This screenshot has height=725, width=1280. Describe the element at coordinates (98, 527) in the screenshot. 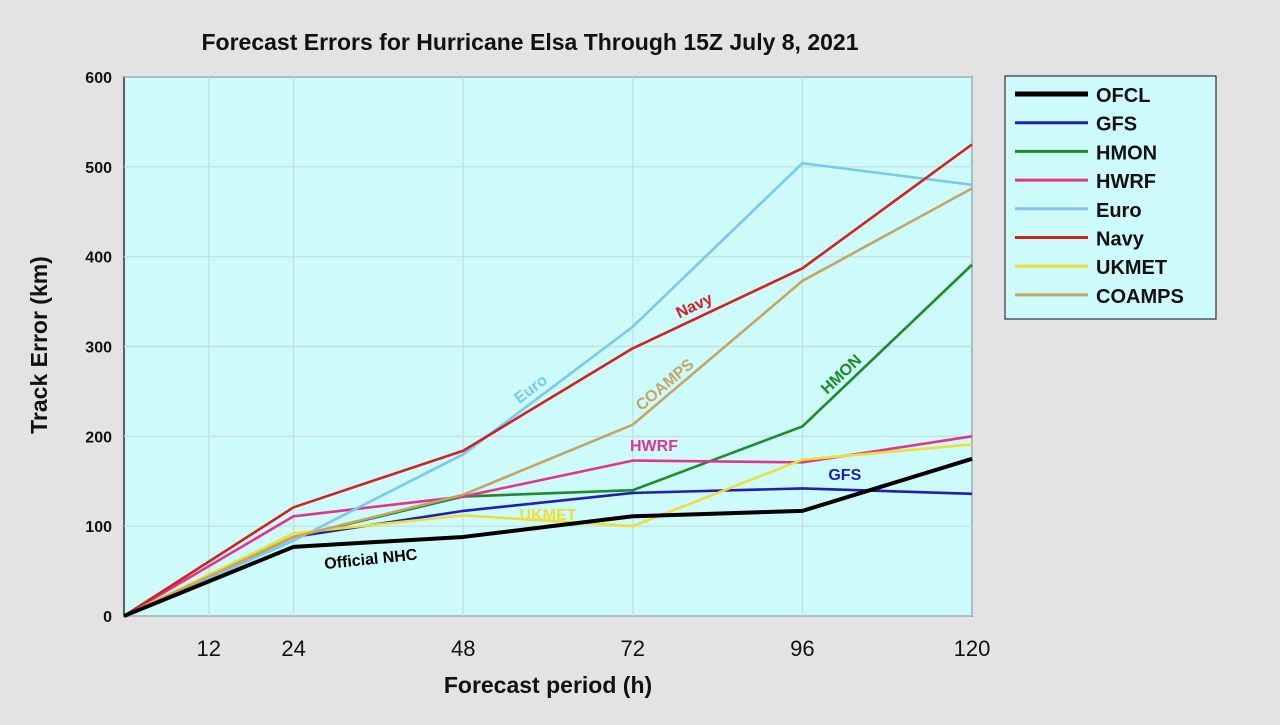

I see `y-tick-label: 100` at that location.